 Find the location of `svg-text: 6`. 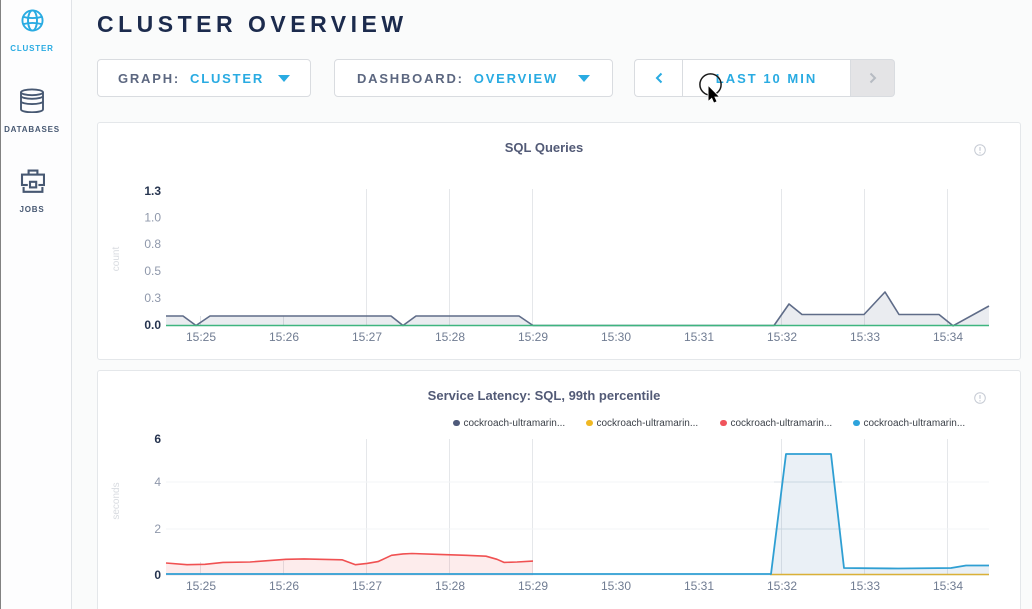

svg-text: 6 is located at coordinates (157, 439).